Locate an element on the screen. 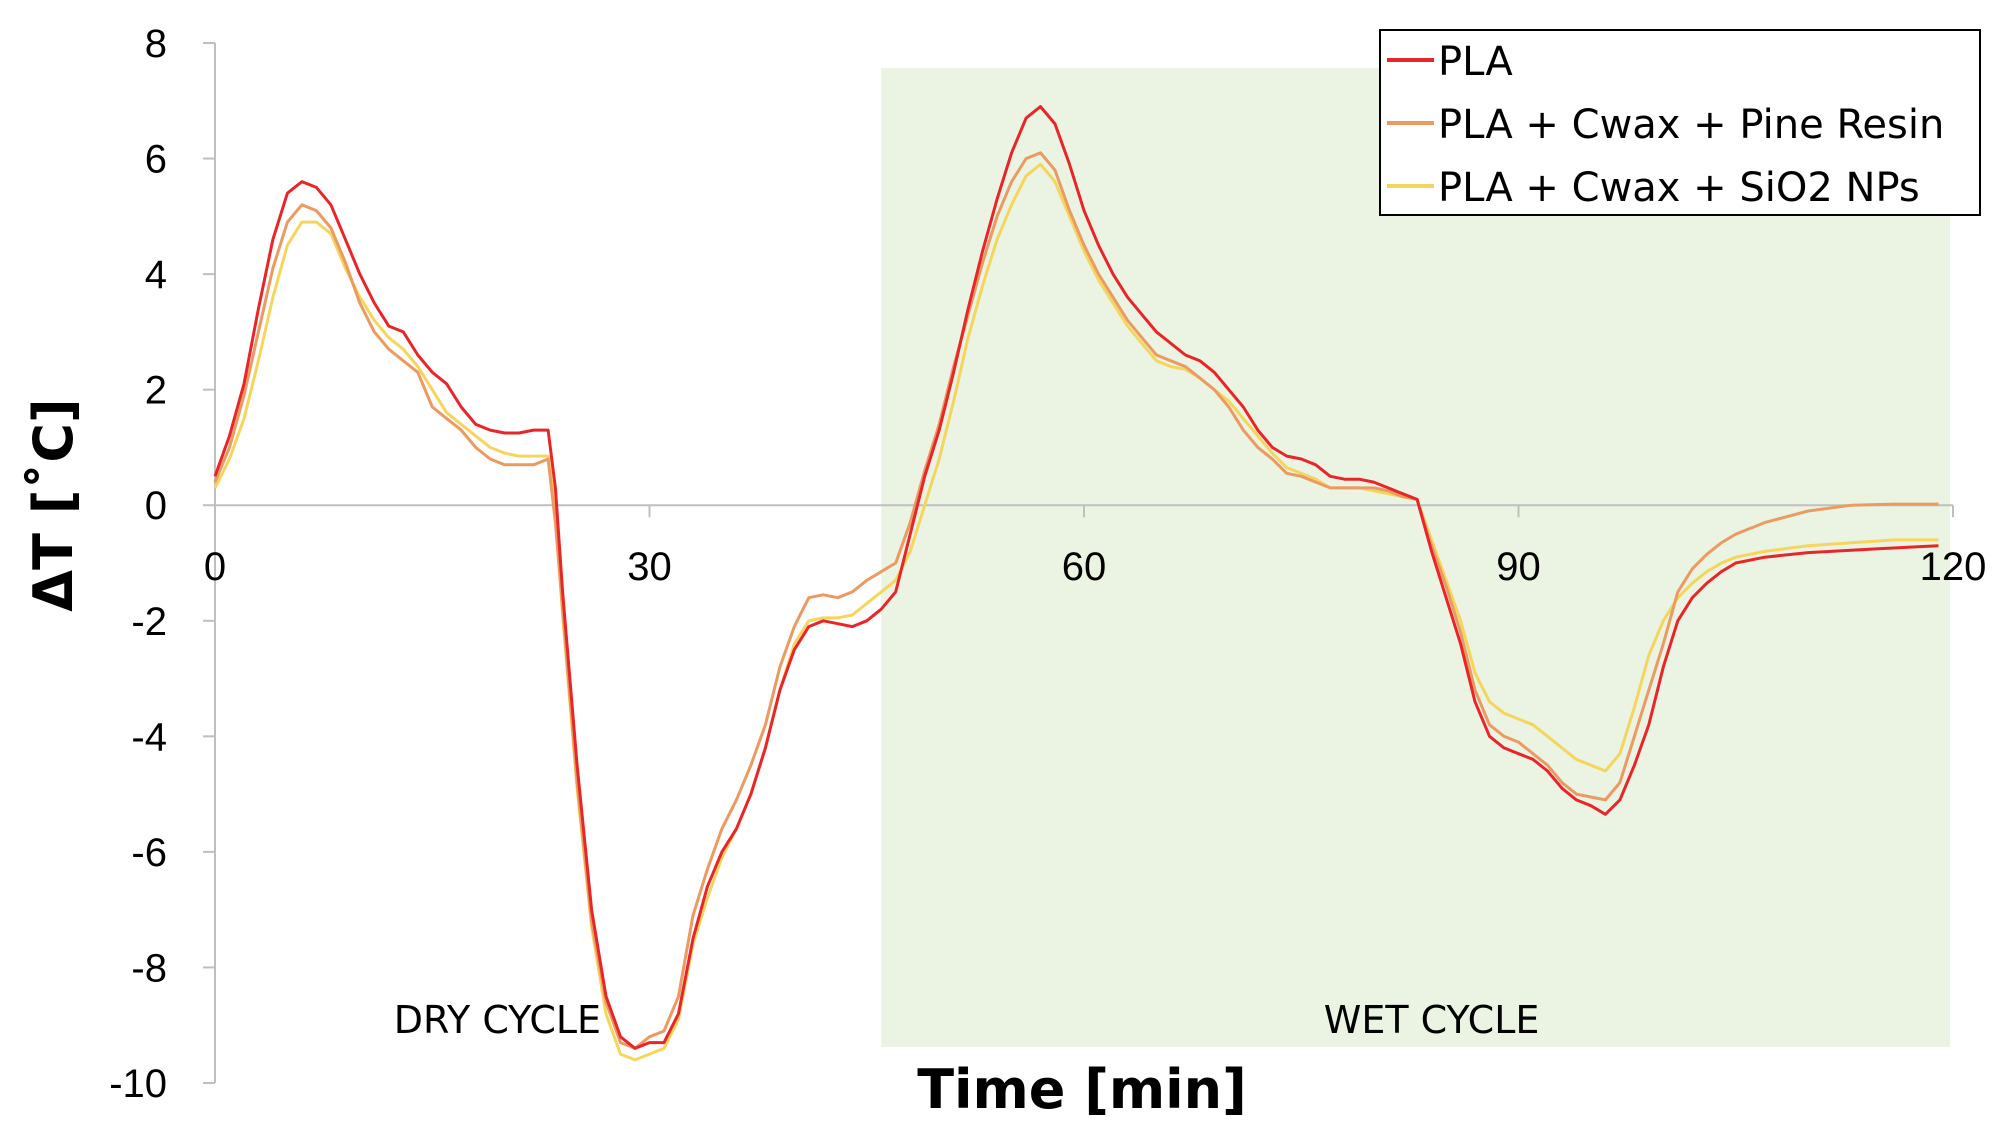 Image resolution: width=2000 pixels, height=1125 pixels. legend-label-1: PLA is located at coordinates (1475, 62).